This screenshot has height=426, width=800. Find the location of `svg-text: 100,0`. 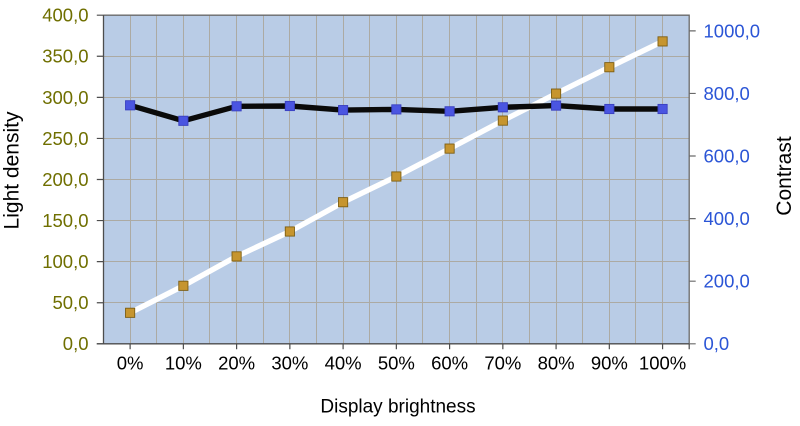

svg-text: 100,0 is located at coordinates (65, 261).